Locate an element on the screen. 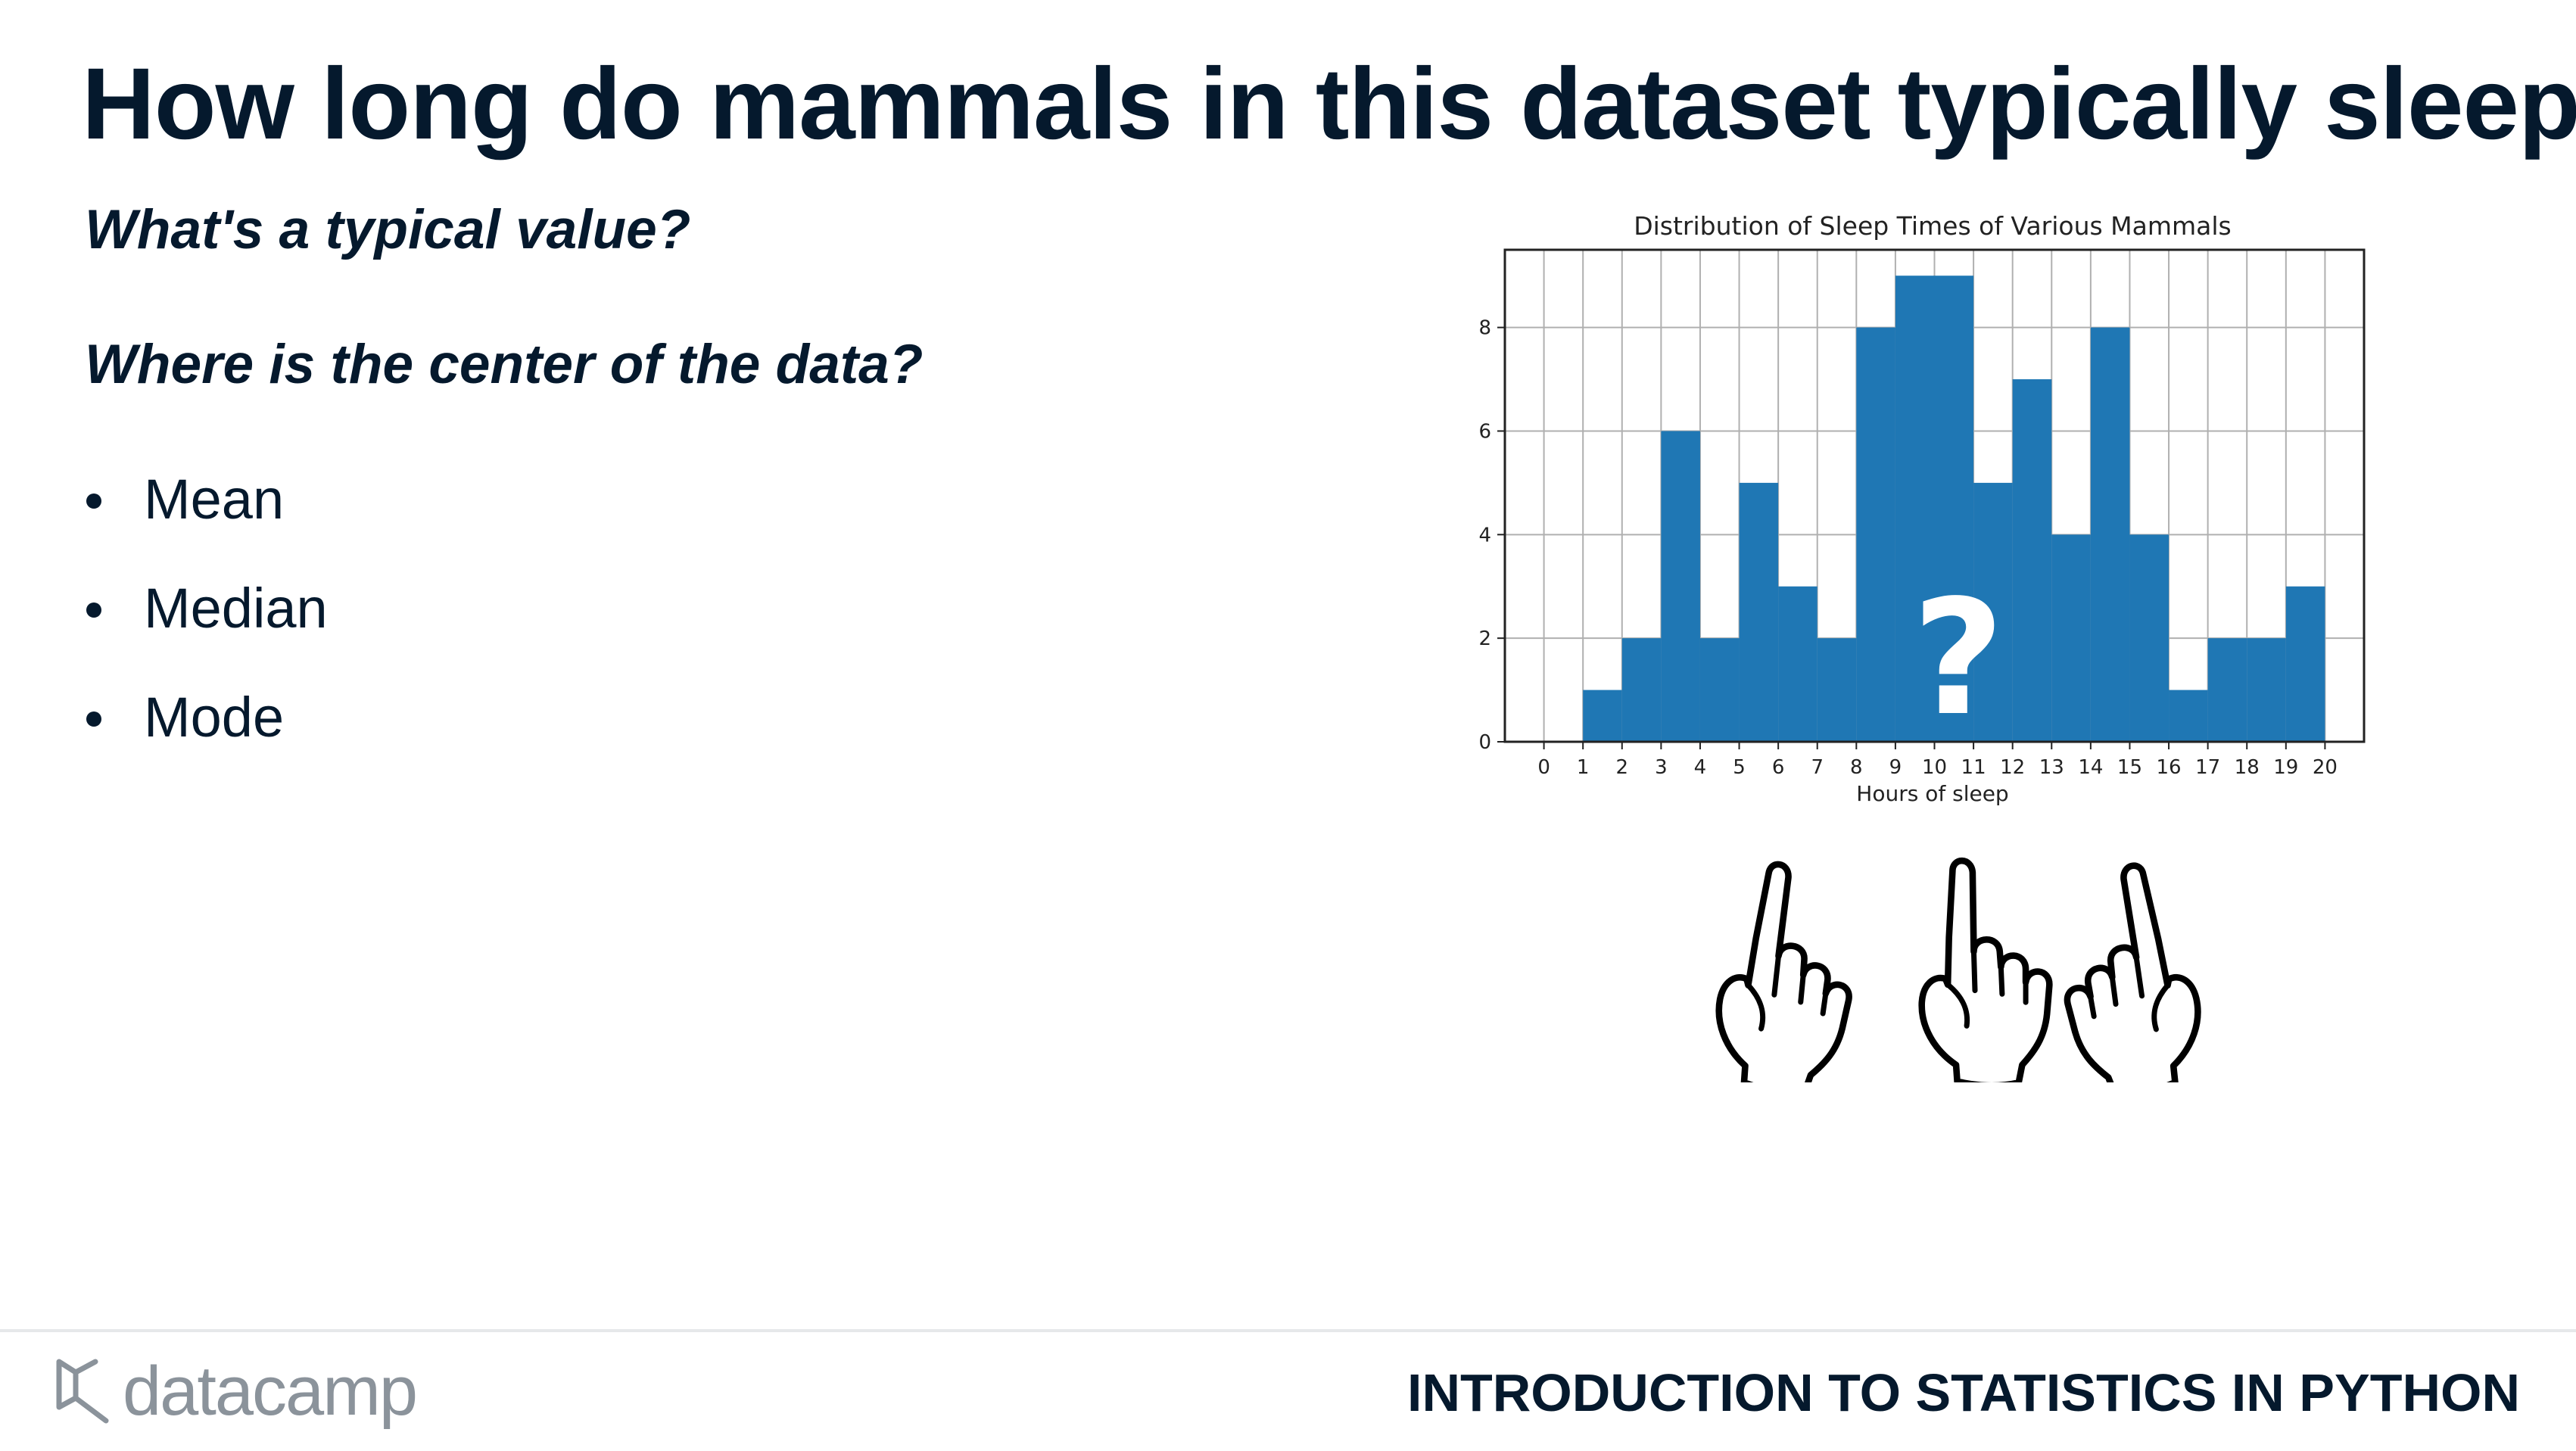 The width and height of the screenshot is (2576, 1451). x-tick-label: 12 is located at coordinates (2012, 768).